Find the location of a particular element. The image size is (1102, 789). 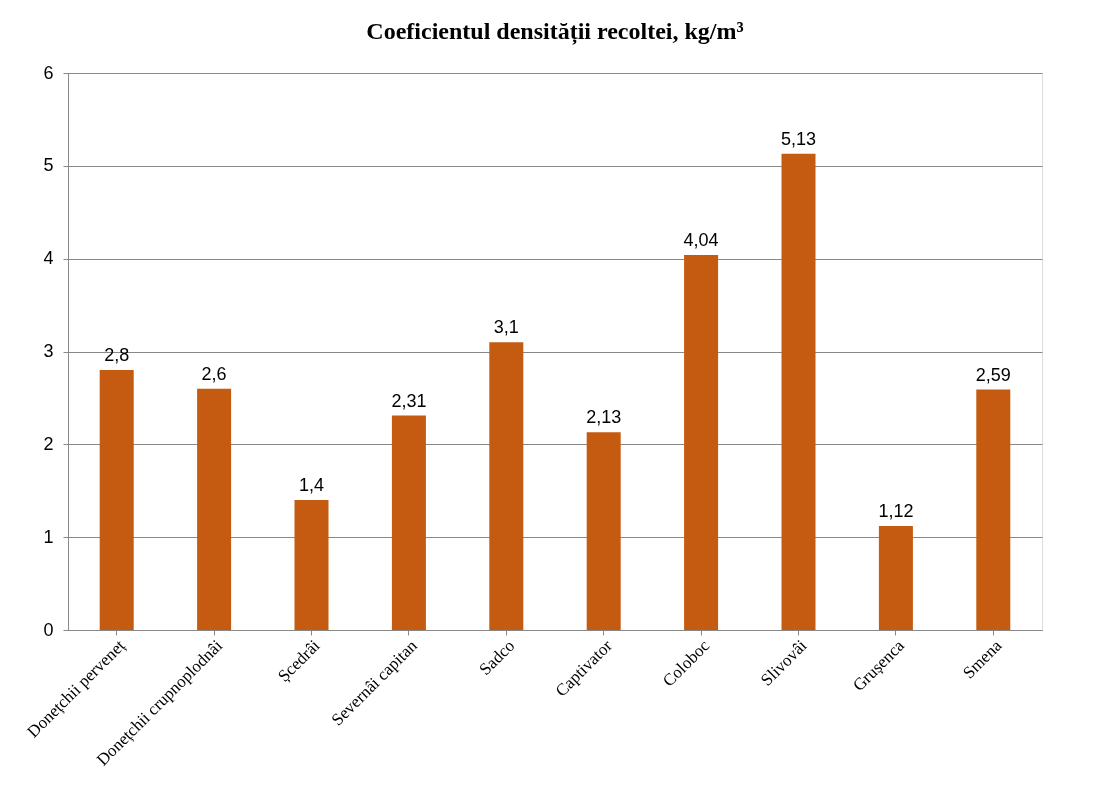

data-label: 2,31 is located at coordinates (409, 400).